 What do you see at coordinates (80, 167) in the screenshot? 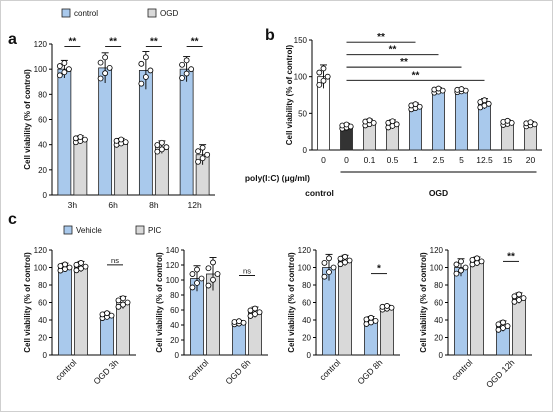
I see `bar-ogd` at bounding box center [80, 167].